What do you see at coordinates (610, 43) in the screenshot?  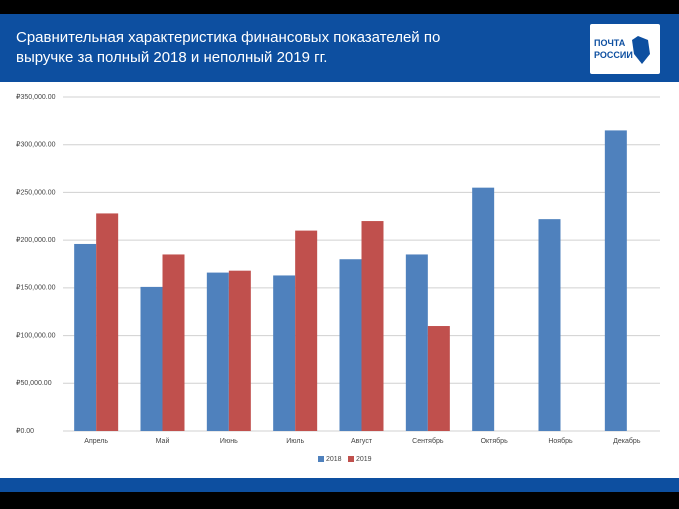 I see `logo-text: ПОЧТА` at bounding box center [610, 43].